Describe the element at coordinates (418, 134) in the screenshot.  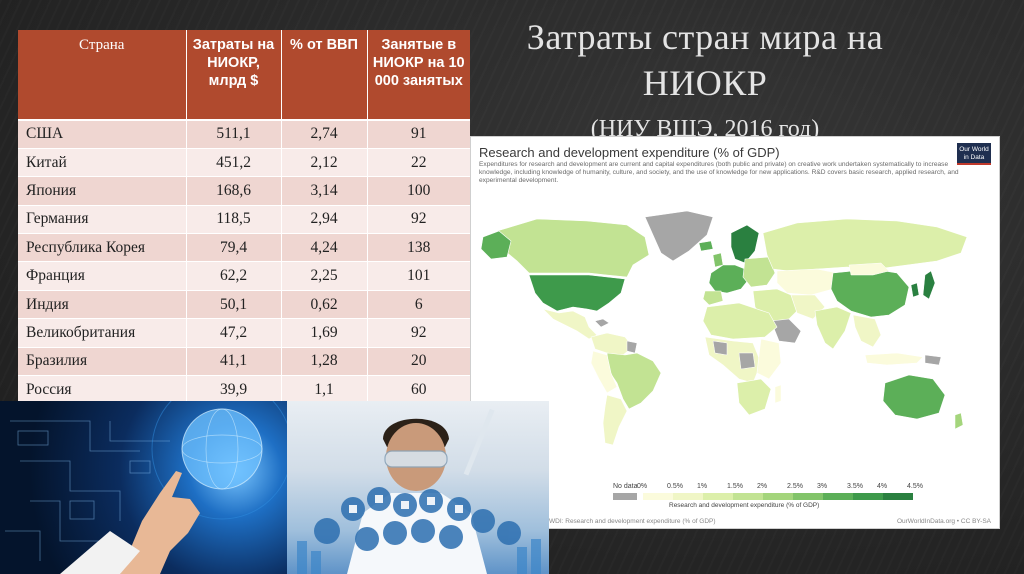
I see `cell-staff: 91` at that location.